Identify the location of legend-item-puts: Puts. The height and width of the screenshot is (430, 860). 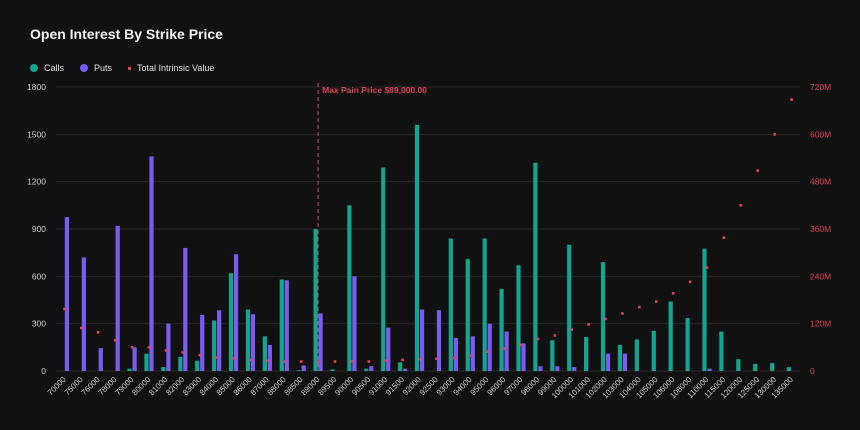
(96, 68).